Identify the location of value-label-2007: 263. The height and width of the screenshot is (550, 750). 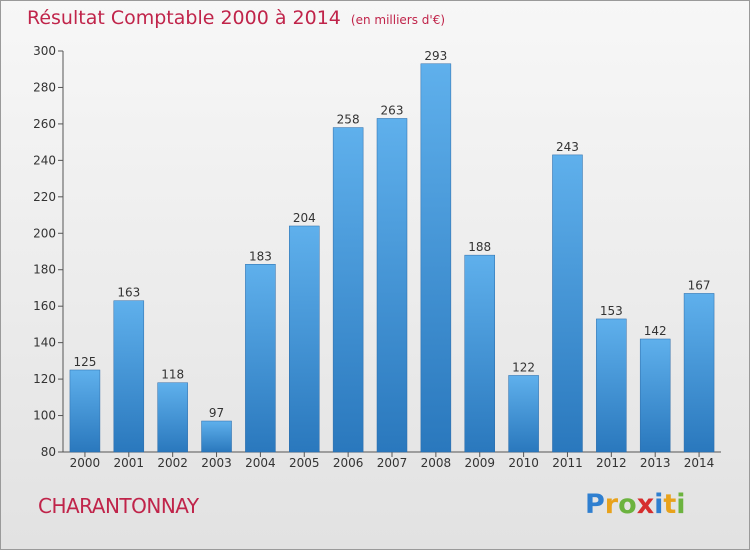
(392, 110).